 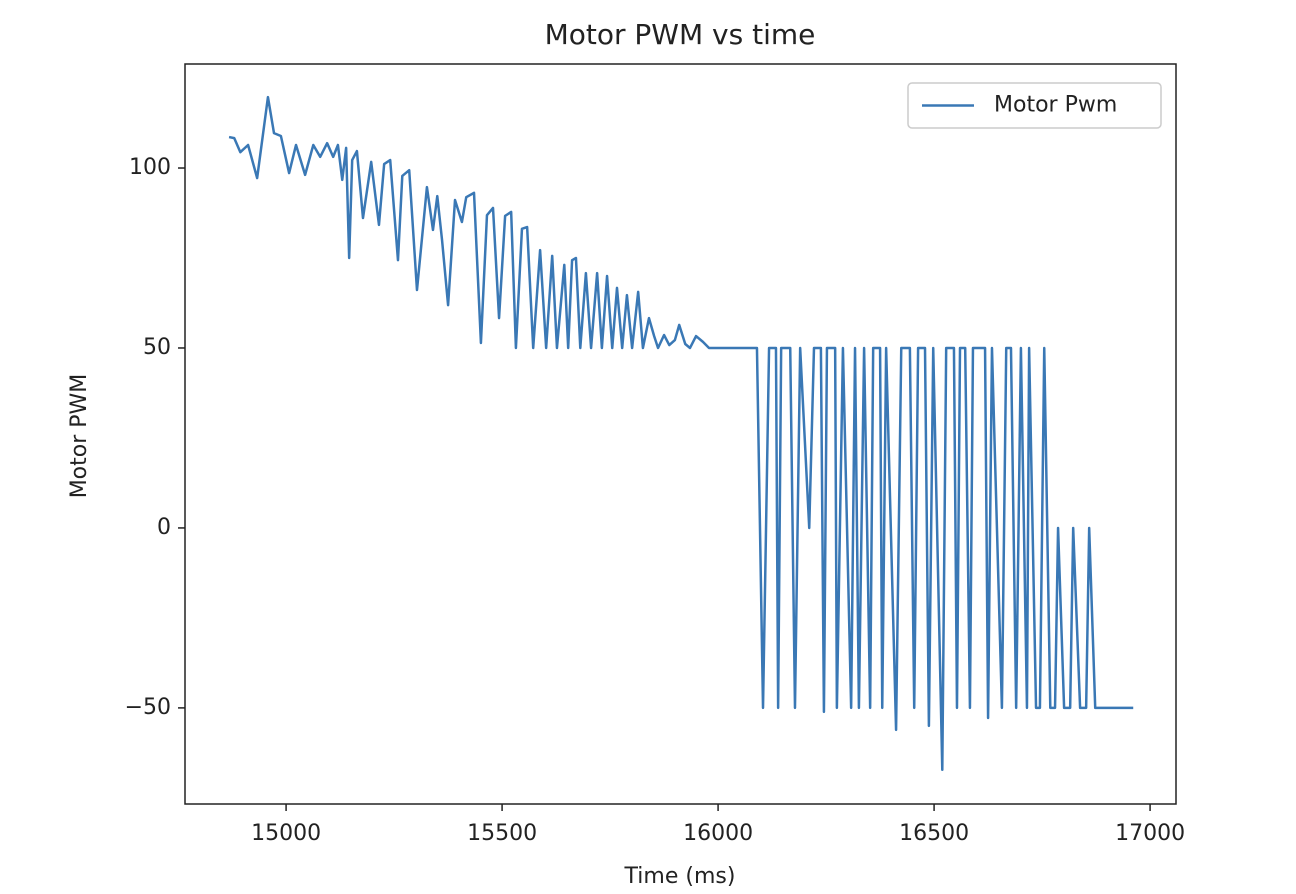 What do you see at coordinates (1150, 833) in the screenshot?
I see `x-tick-label: 17000` at bounding box center [1150, 833].